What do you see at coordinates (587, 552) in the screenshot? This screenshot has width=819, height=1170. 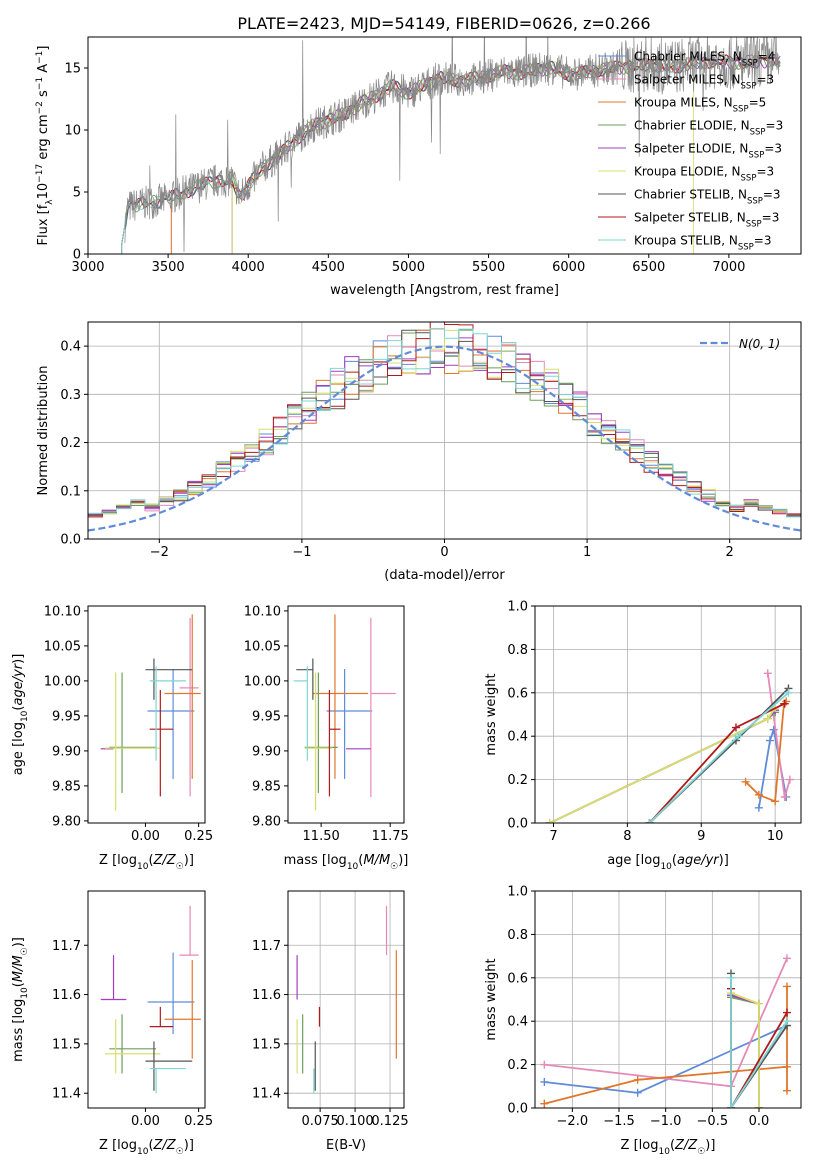 I see `x-tick-label: 1` at bounding box center [587, 552].